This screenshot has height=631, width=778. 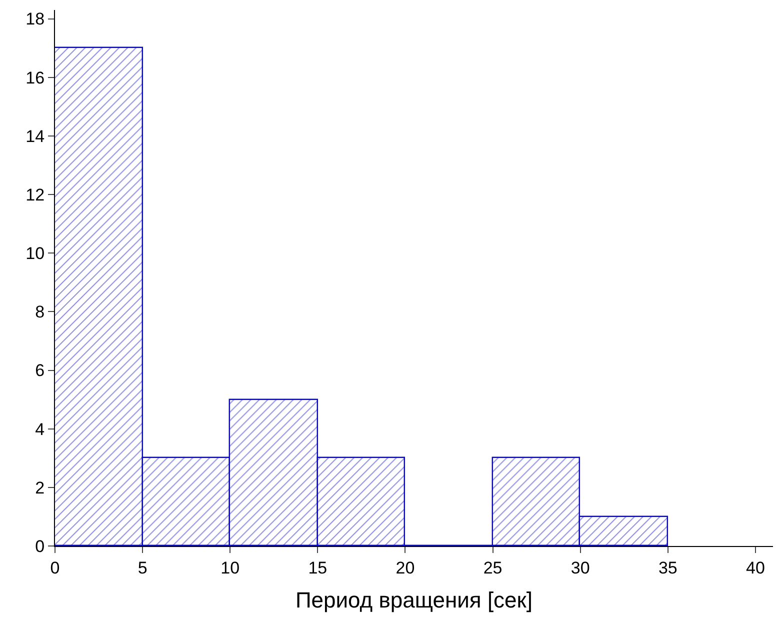 What do you see at coordinates (35, 254) in the screenshot?
I see `y-tick-label: 10` at bounding box center [35, 254].